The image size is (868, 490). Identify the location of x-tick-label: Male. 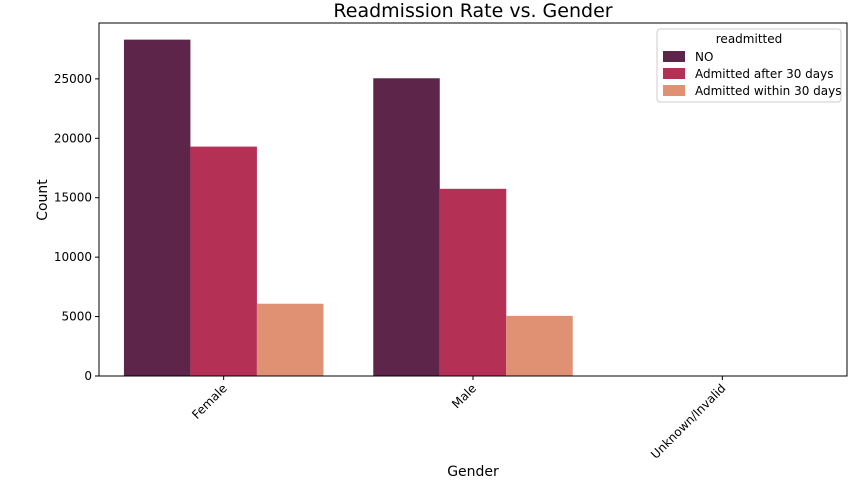
(464, 396).